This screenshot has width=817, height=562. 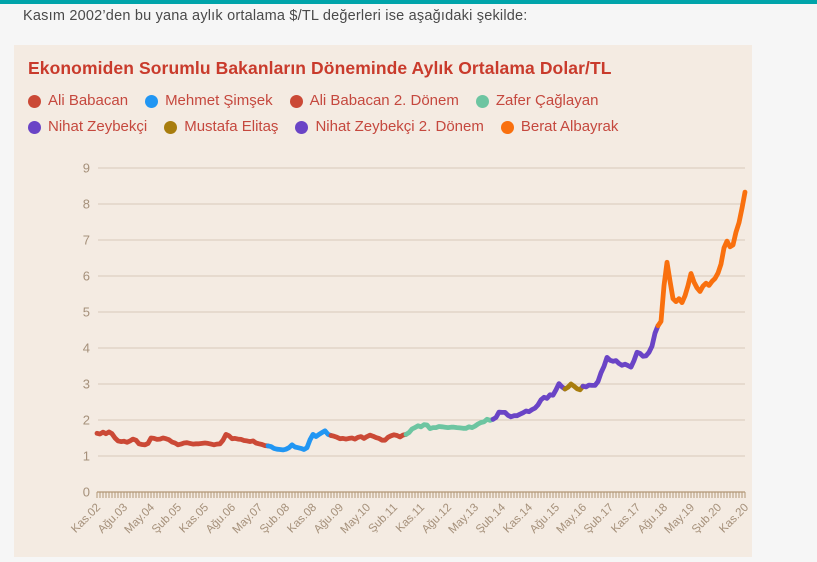 I want to click on legend-label: Mehmet Şimşek, so click(x=219, y=100).